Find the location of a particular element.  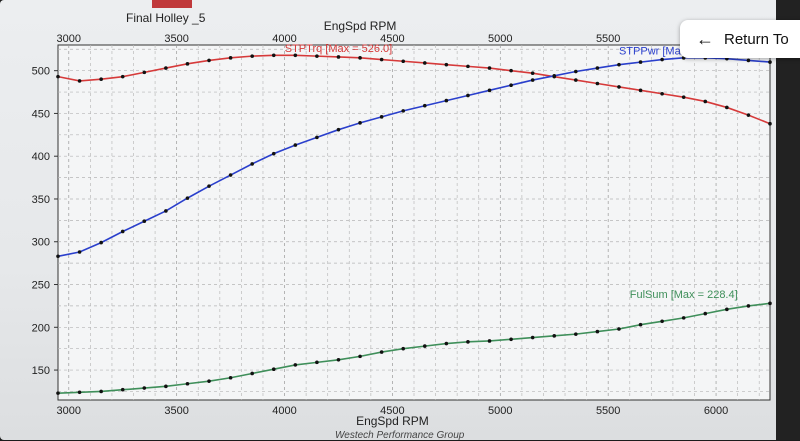

x-tick-label-top: 3000 is located at coordinates (69, 39).